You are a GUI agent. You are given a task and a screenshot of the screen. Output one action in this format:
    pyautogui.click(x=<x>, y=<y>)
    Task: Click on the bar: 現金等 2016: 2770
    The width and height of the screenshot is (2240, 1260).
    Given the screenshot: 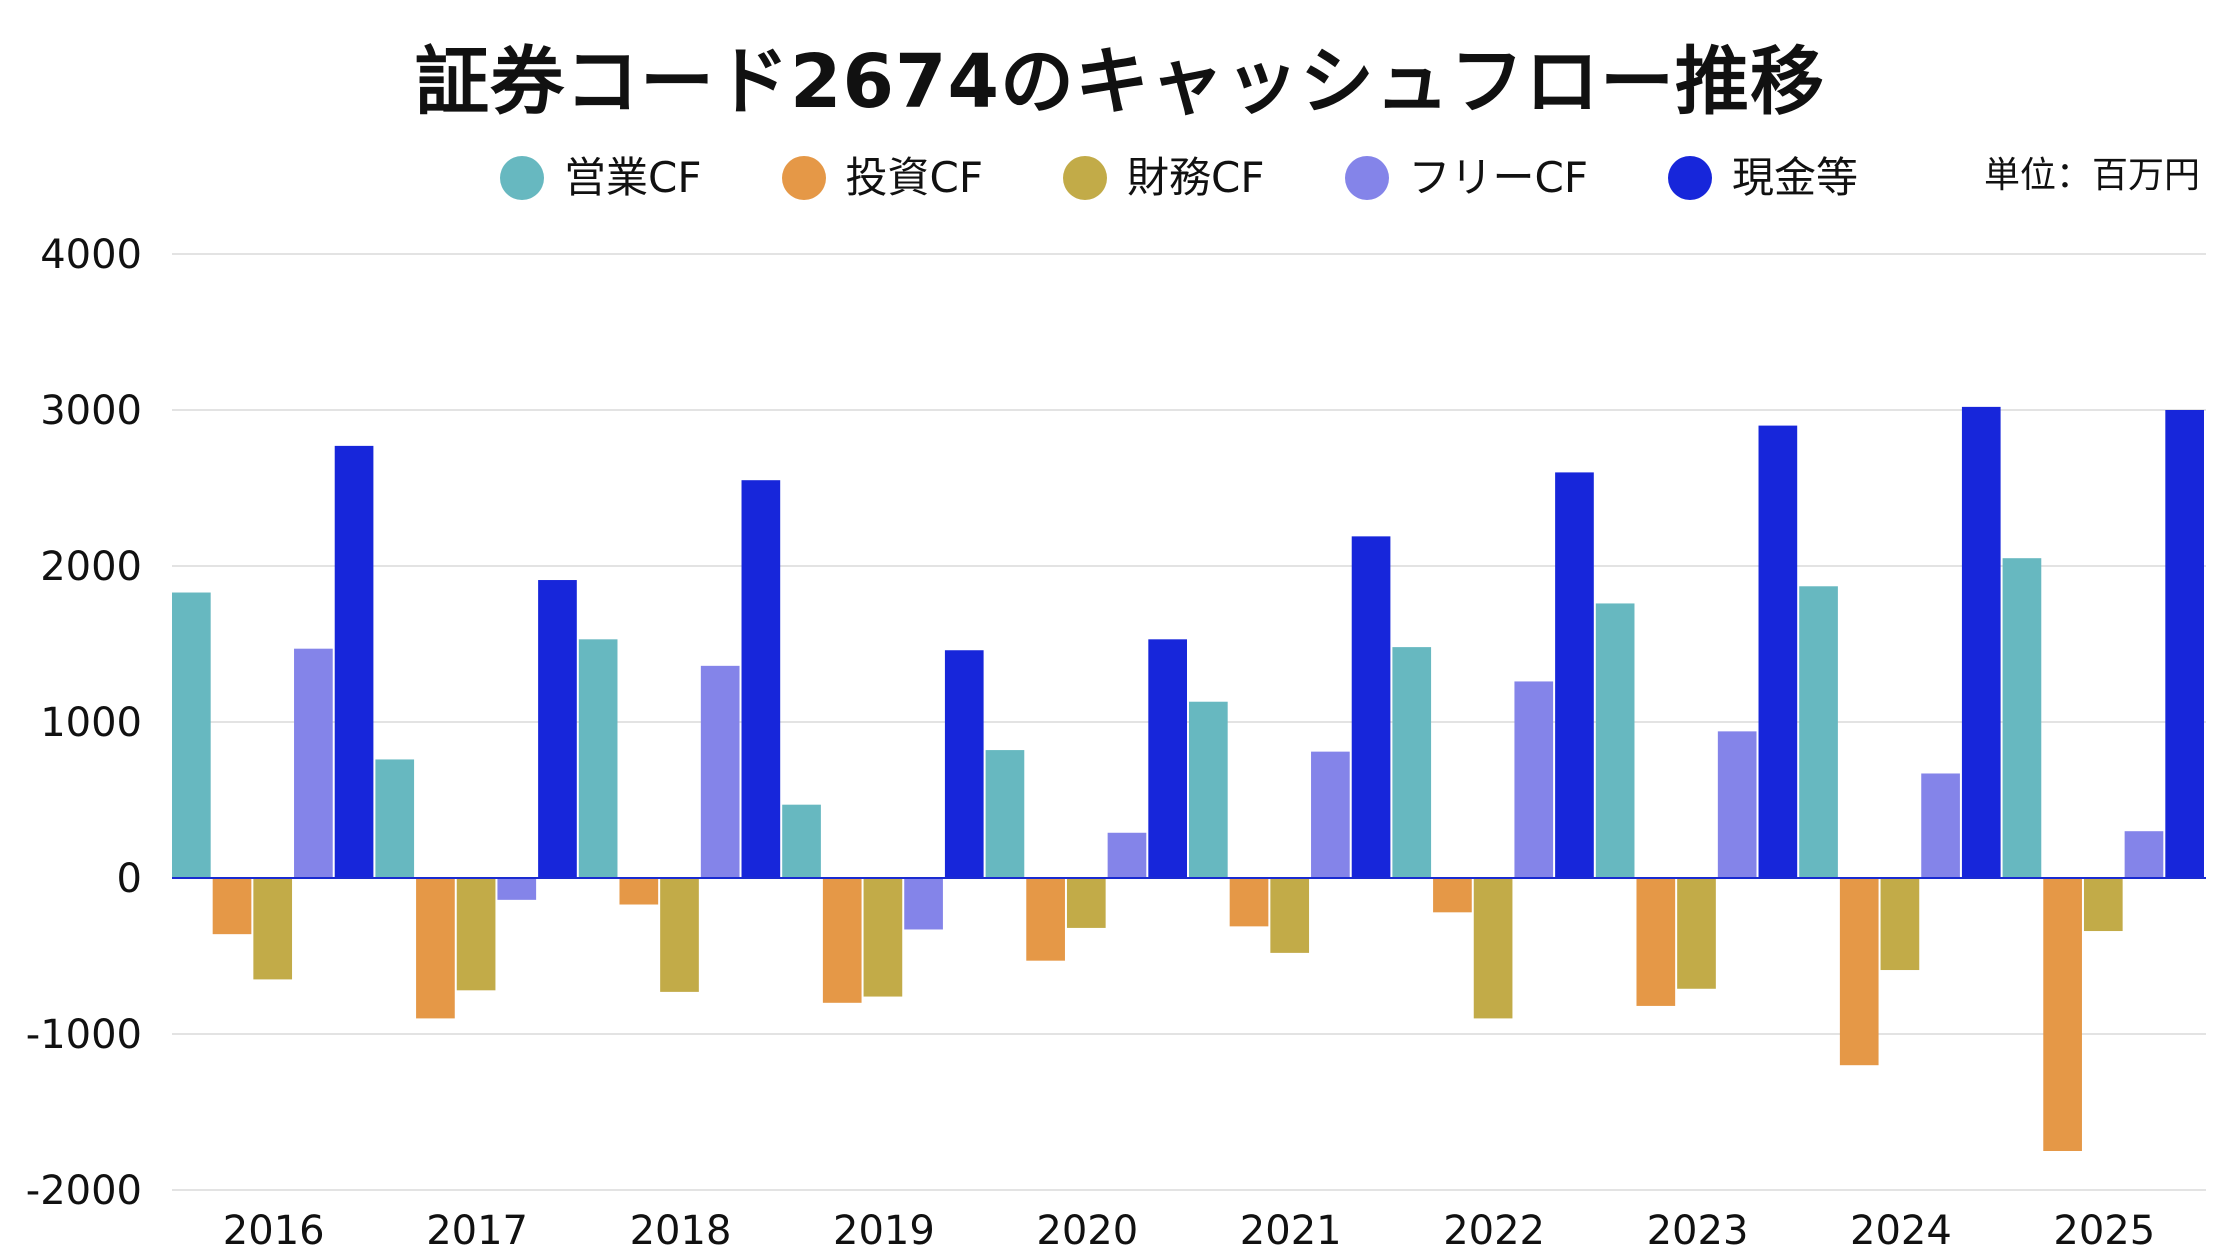 What is the action you would take?
    pyautogui.click(x=354, y=661)
    